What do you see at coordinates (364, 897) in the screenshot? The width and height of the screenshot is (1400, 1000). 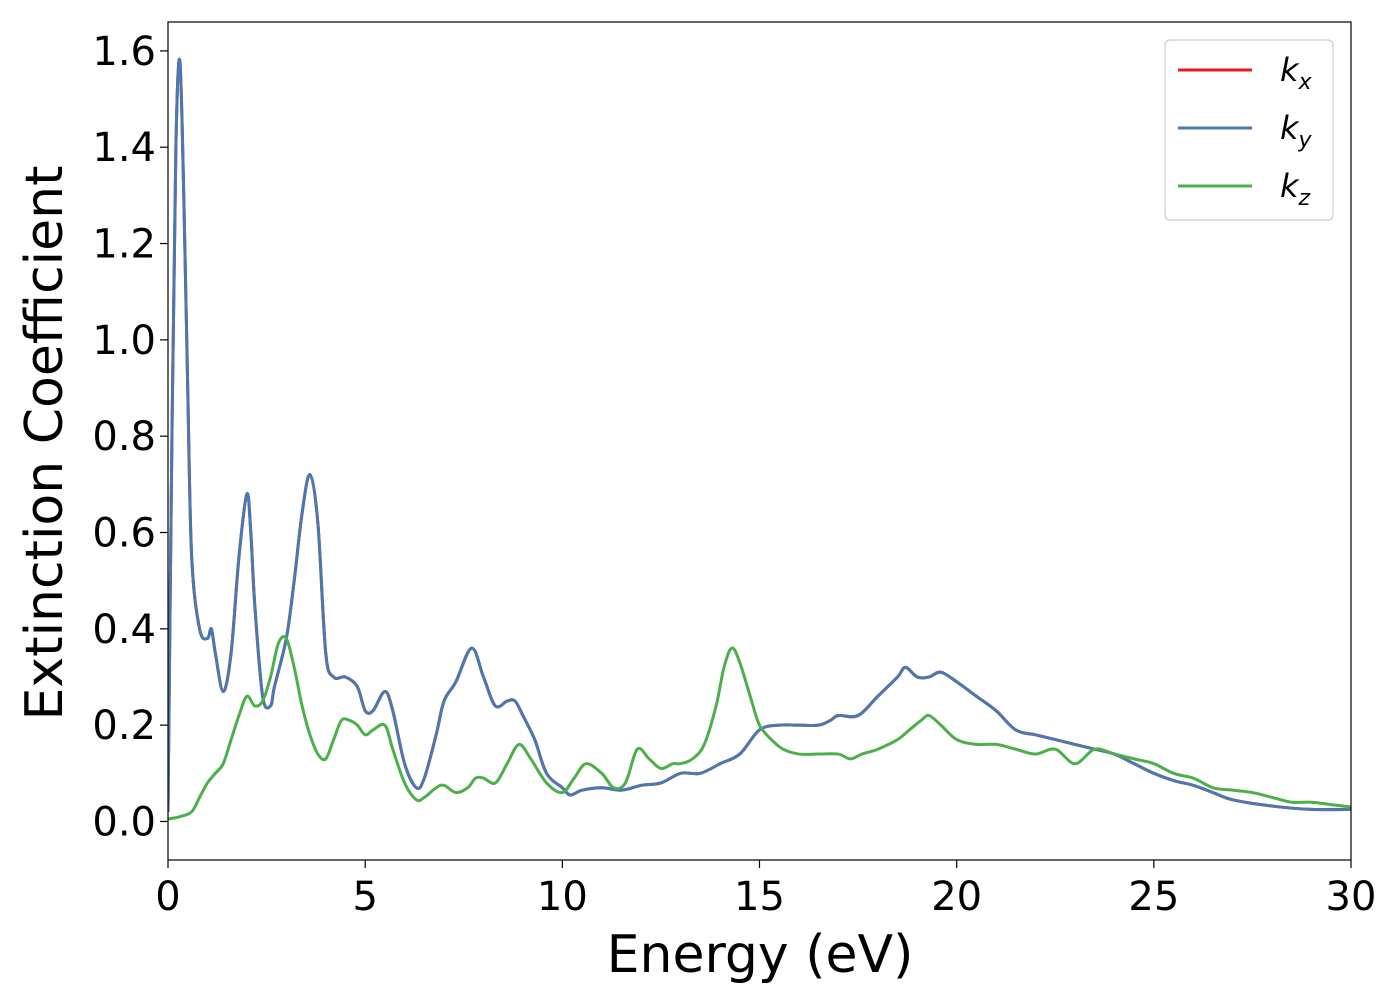 I see `x-tick-label: 5` at bounding box center [364, 897].